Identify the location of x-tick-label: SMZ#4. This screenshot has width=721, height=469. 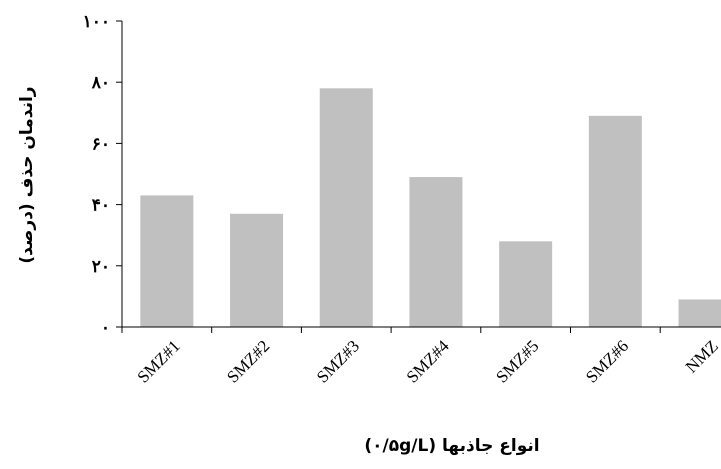
(428, 361).